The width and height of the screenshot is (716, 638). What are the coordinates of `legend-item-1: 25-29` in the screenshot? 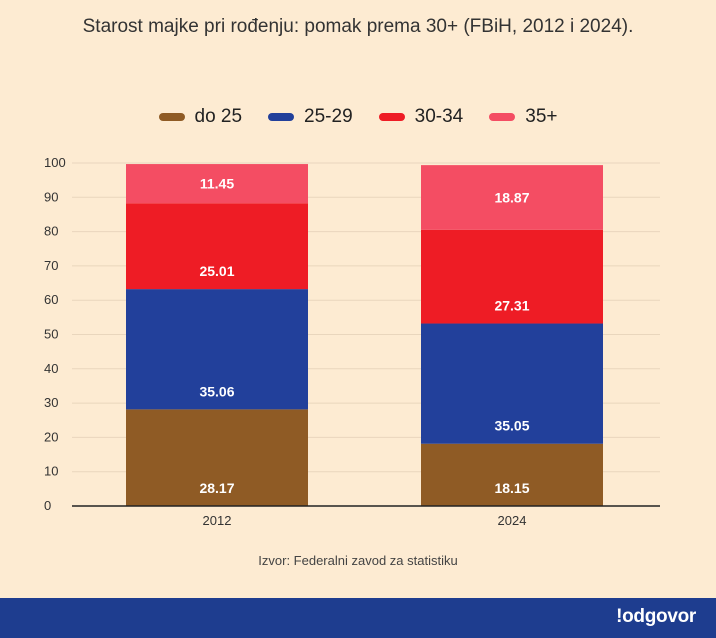 It's located at (310, 117).